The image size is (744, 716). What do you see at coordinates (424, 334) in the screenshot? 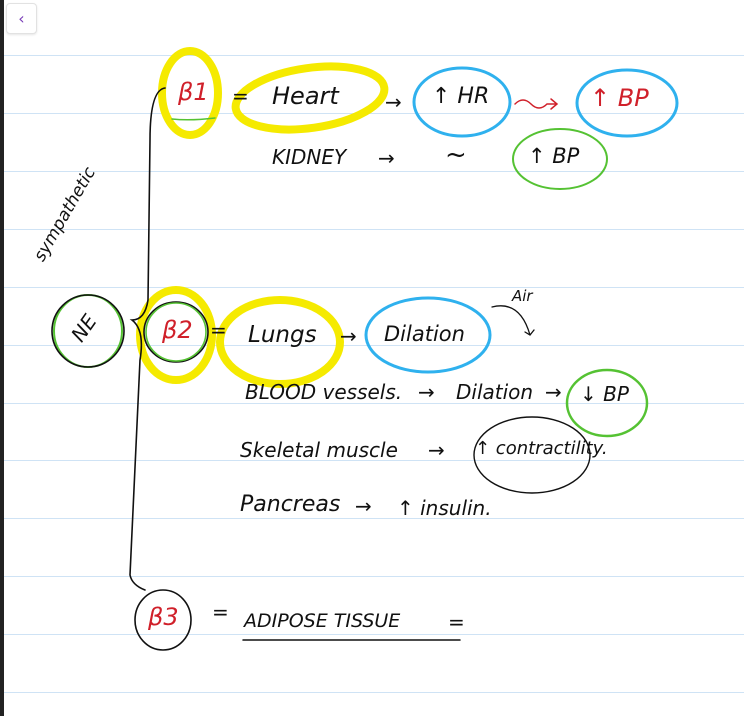
I see `lungs-effect: Dilation` at bounding box center [424, 334].